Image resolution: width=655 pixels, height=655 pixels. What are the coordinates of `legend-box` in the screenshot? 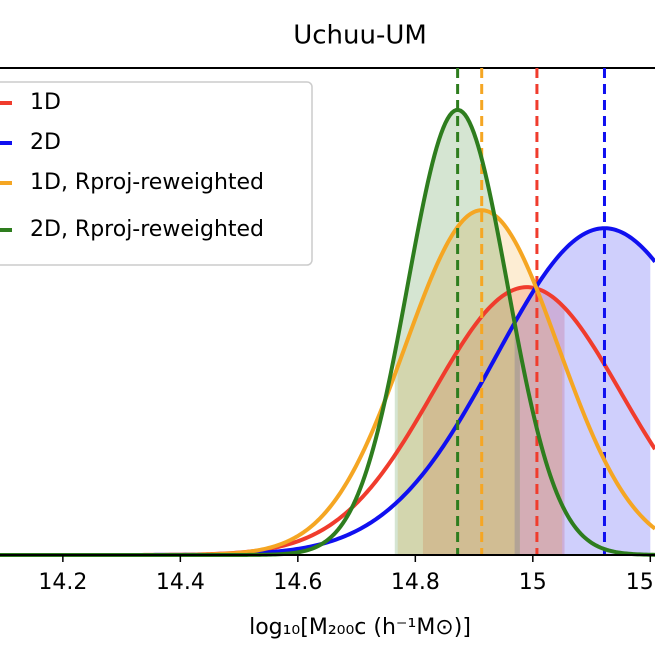 It's located at (156, 173).